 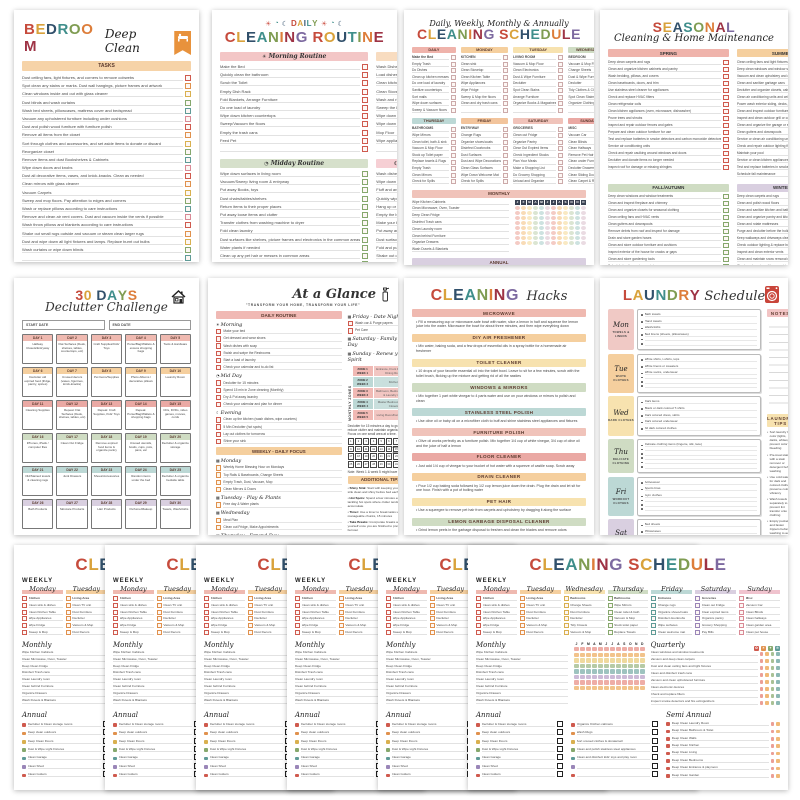 What do you see at coordinates (434, 175) in the screenshot?
I see `task-row: Clean Mirrors` at bounding box center [434, 175].